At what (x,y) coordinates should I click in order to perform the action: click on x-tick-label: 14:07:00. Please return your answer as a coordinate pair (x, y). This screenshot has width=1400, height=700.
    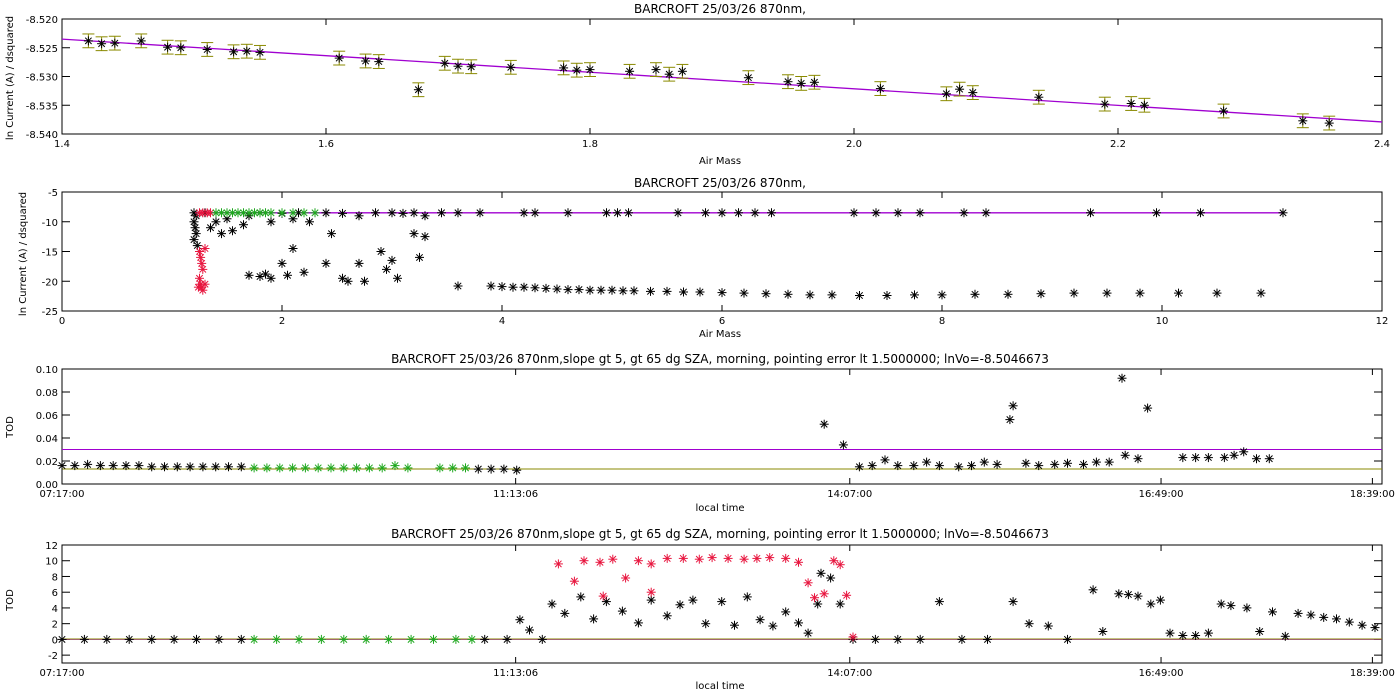
    Looking at the image, I should click on (849, 673).